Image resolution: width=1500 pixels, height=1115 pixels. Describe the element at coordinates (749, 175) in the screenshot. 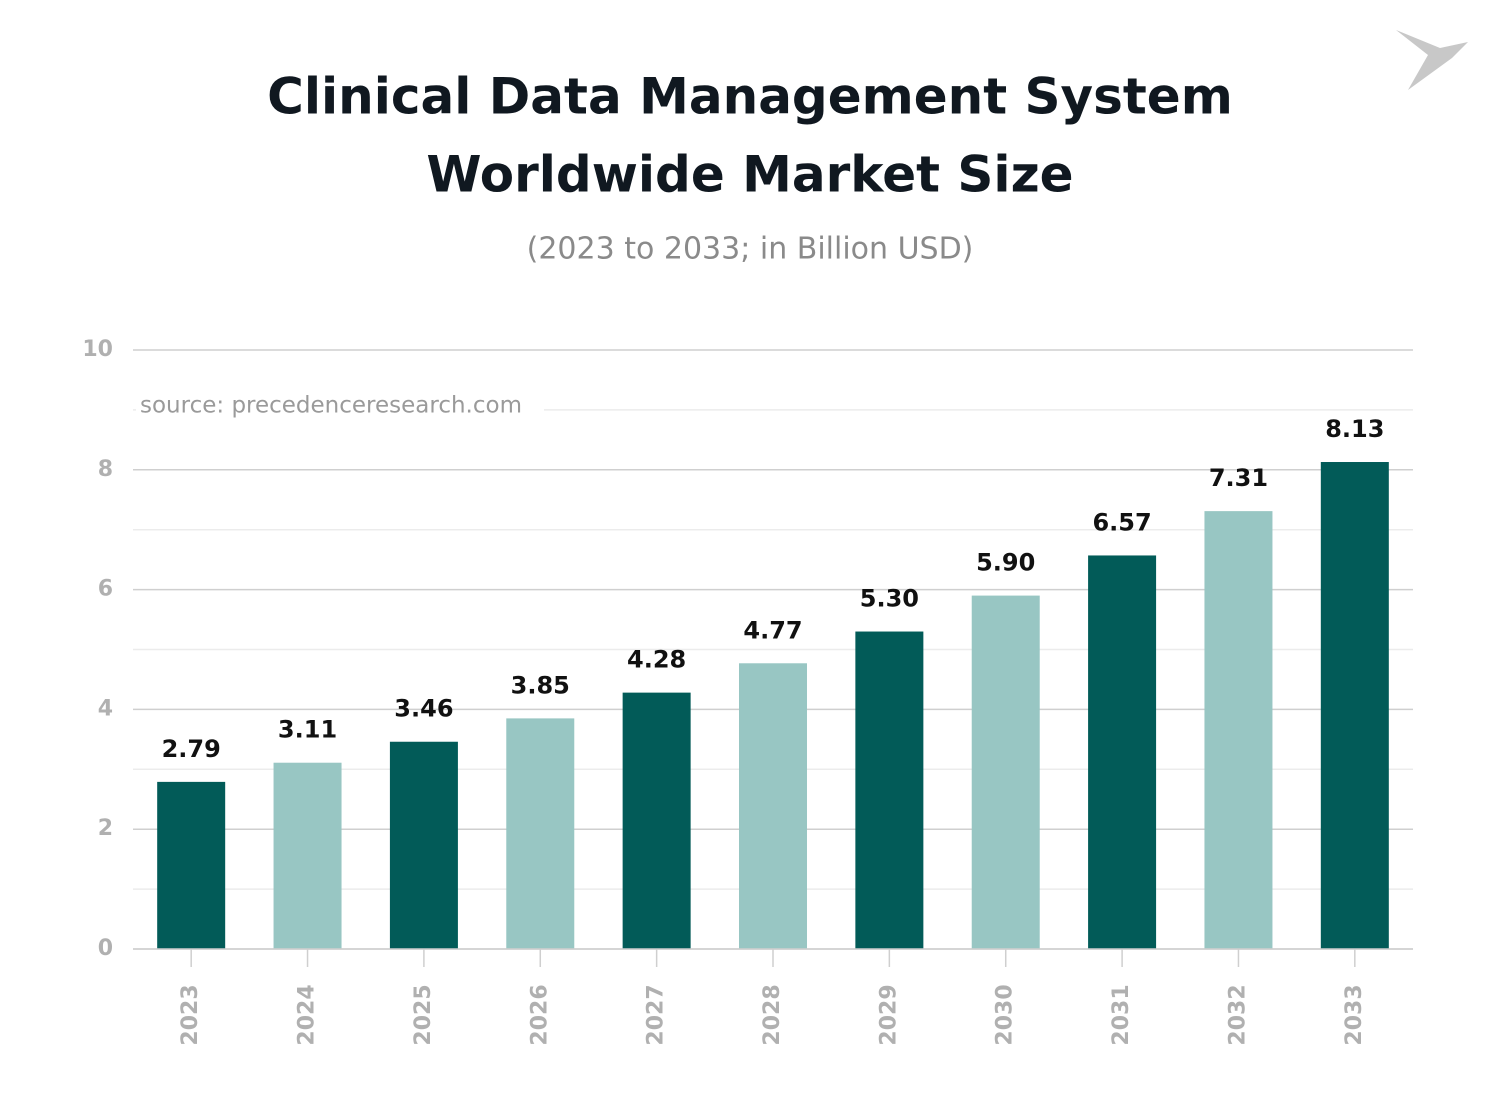

I see `chart-title: Worldwide Market Size` at that location.